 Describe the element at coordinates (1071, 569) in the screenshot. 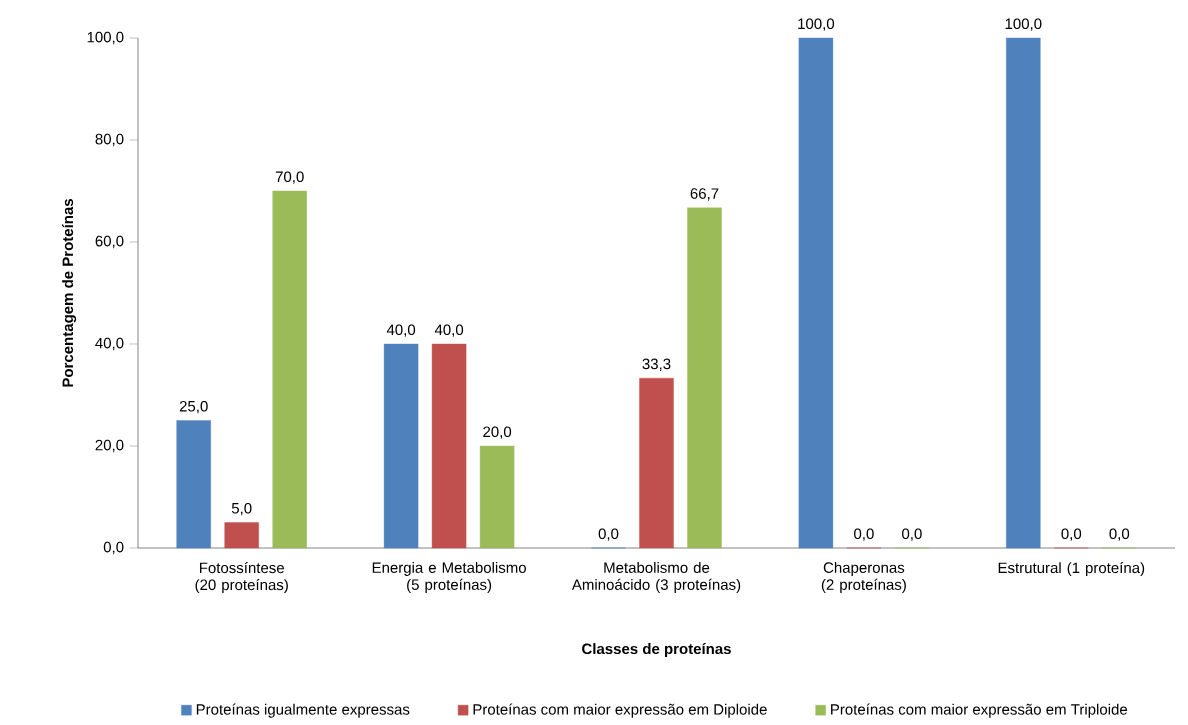

I see `x-tick-label: Estrutural (1 proteína)` at that location.